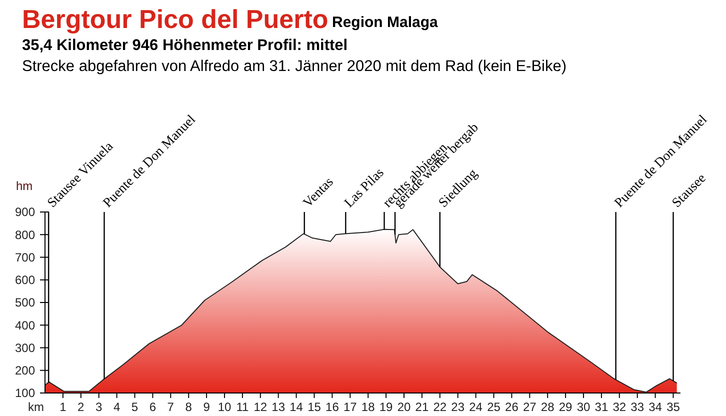  What do you see at coordinates (529, 407) in the screenshot?
I see `x-tick-label: 27` at bounding box center [529, 407].